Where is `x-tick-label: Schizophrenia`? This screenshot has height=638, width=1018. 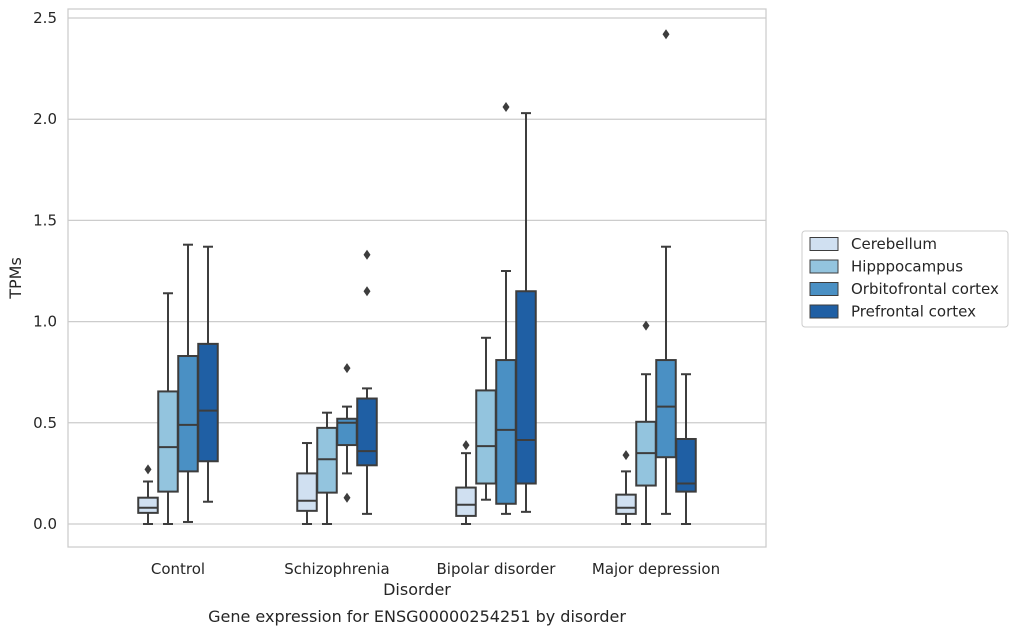 x-tick-label: Schizophrenia is located at coordinates (336, 569).